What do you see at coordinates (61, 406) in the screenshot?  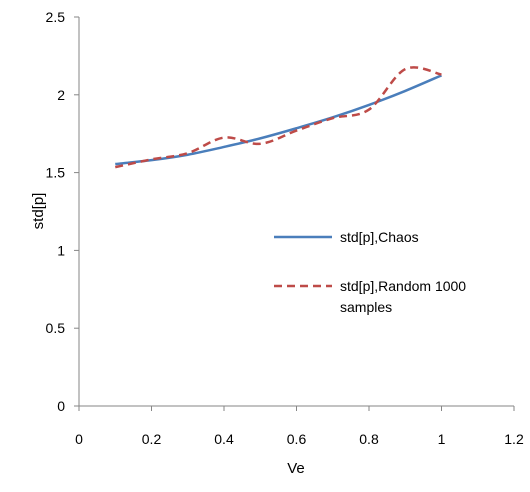 I see `y-tick-label: 0` at bounding box center [61, 406].